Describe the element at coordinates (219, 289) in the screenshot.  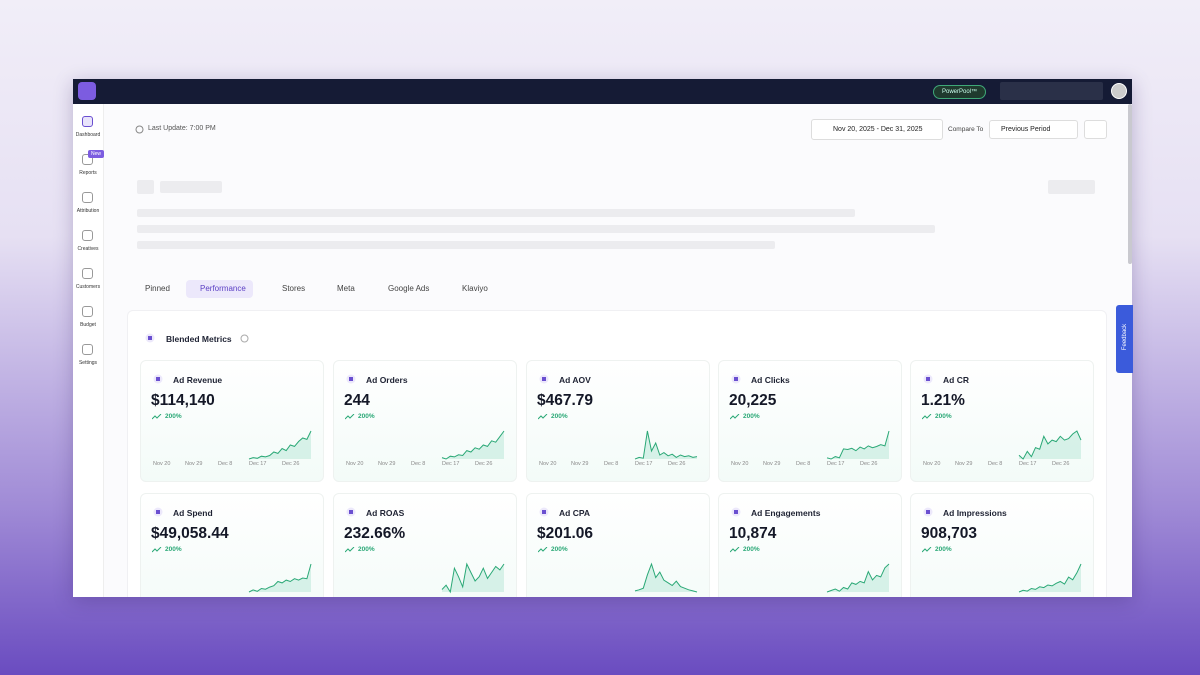
I see `tab: Performance` at that location.